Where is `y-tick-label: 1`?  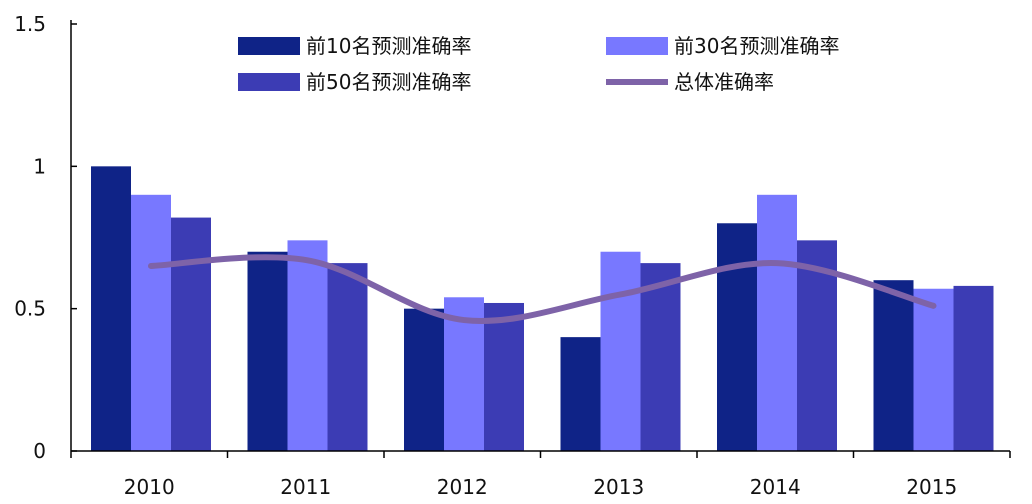 y-tick-label: 1 is located at coordinates (39, 166).